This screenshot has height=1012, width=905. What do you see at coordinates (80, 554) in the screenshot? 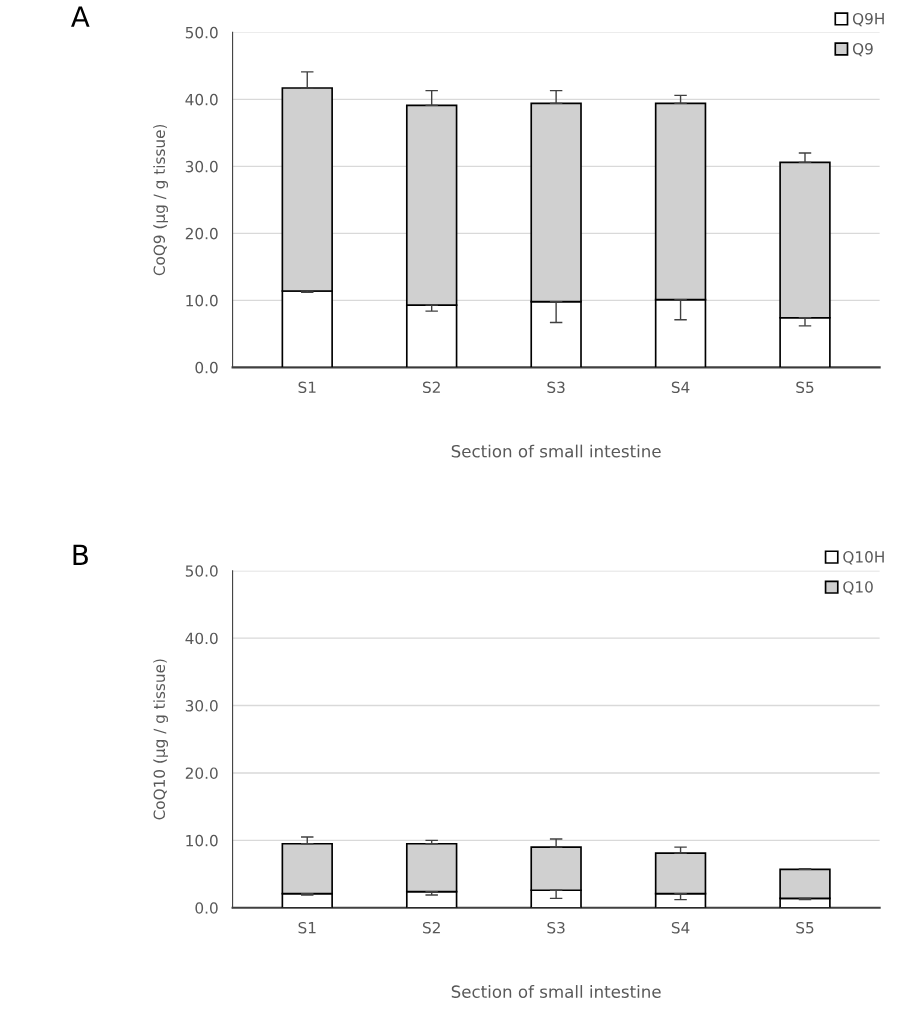
I see `text: B` at bounding box center [80, 554].